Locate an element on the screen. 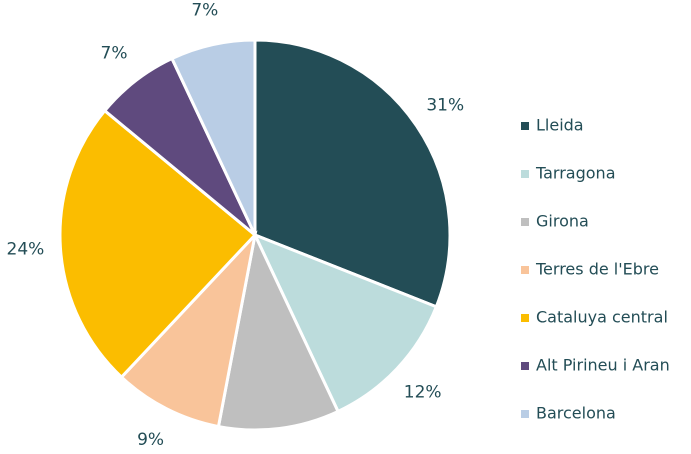 The image size is (691, 454). legend-label: Tarragona is located at coordinates (575, 173).